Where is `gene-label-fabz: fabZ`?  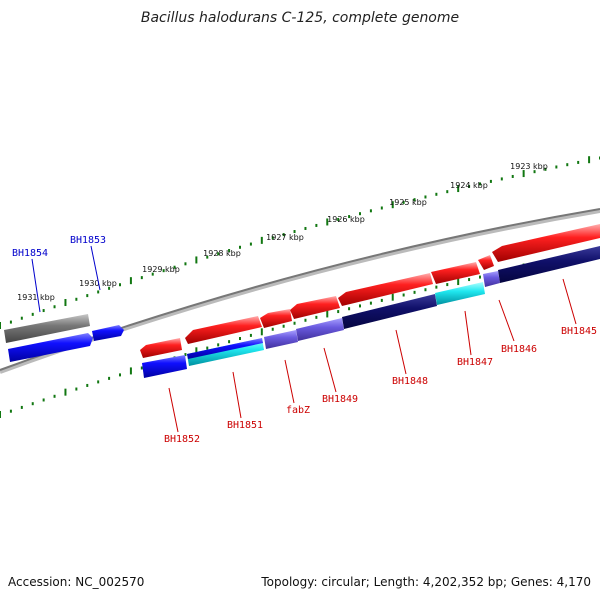 gene-label-fabz: fabZ is located at coordinates (298, 410).